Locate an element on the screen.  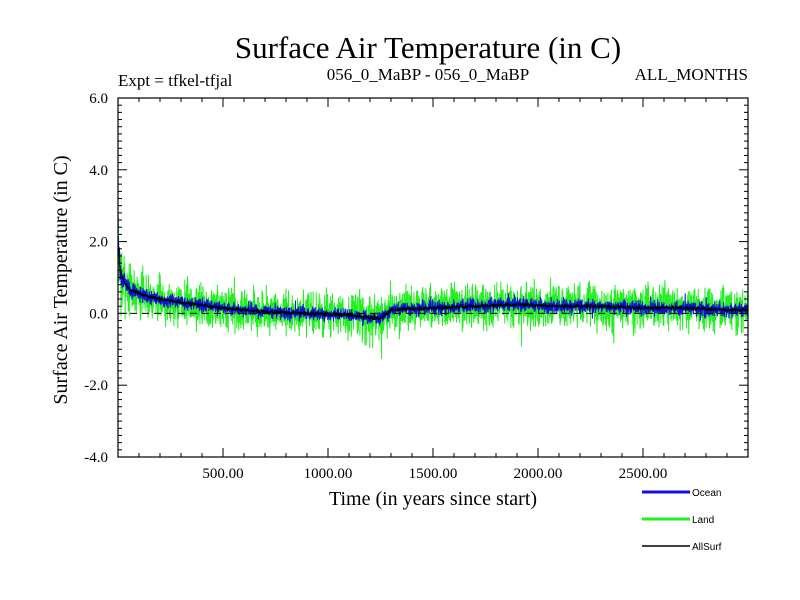
period-label: 056_0_MaBP - 056_0_MaBP is located at coordinates (428, 74).